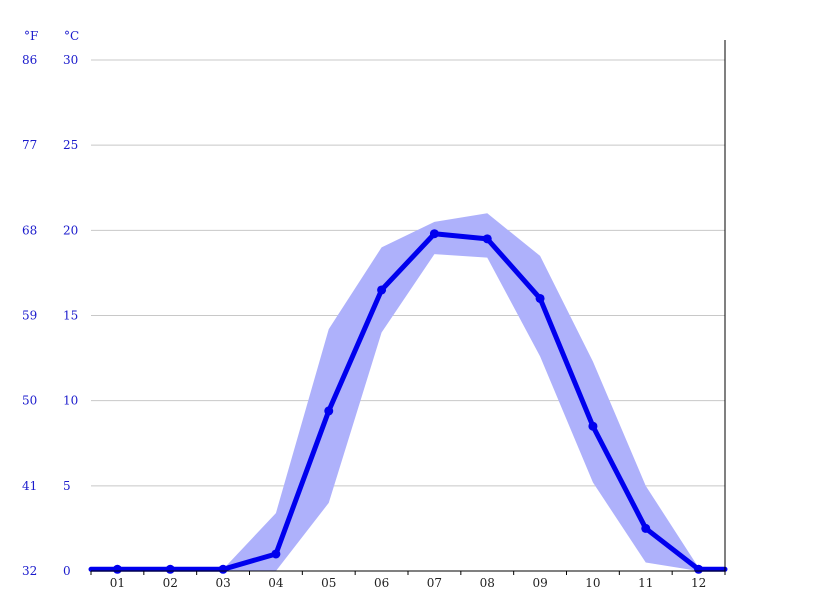  I want to click on y-tick-fahrenheit: 41, so click(29, 486).